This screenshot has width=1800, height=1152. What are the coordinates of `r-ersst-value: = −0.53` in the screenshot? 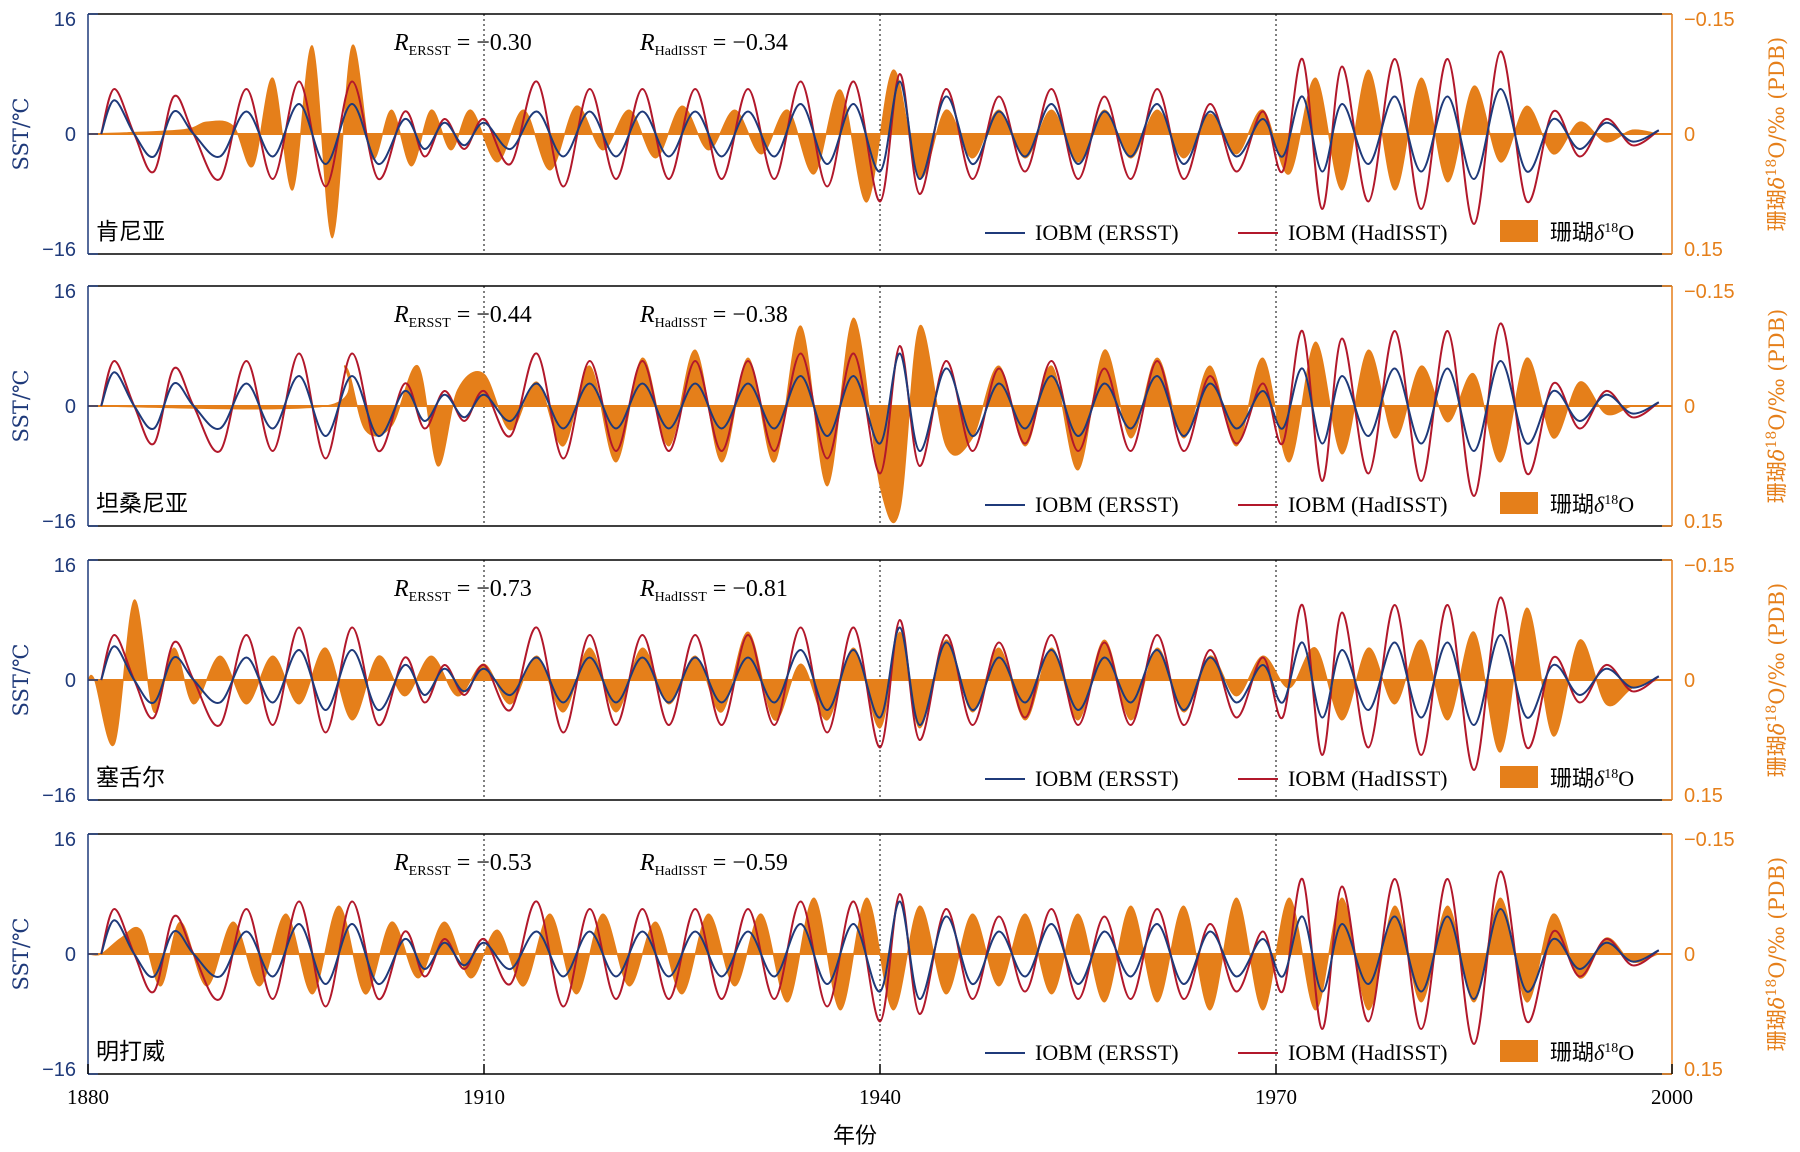 It's located at (491, 863).